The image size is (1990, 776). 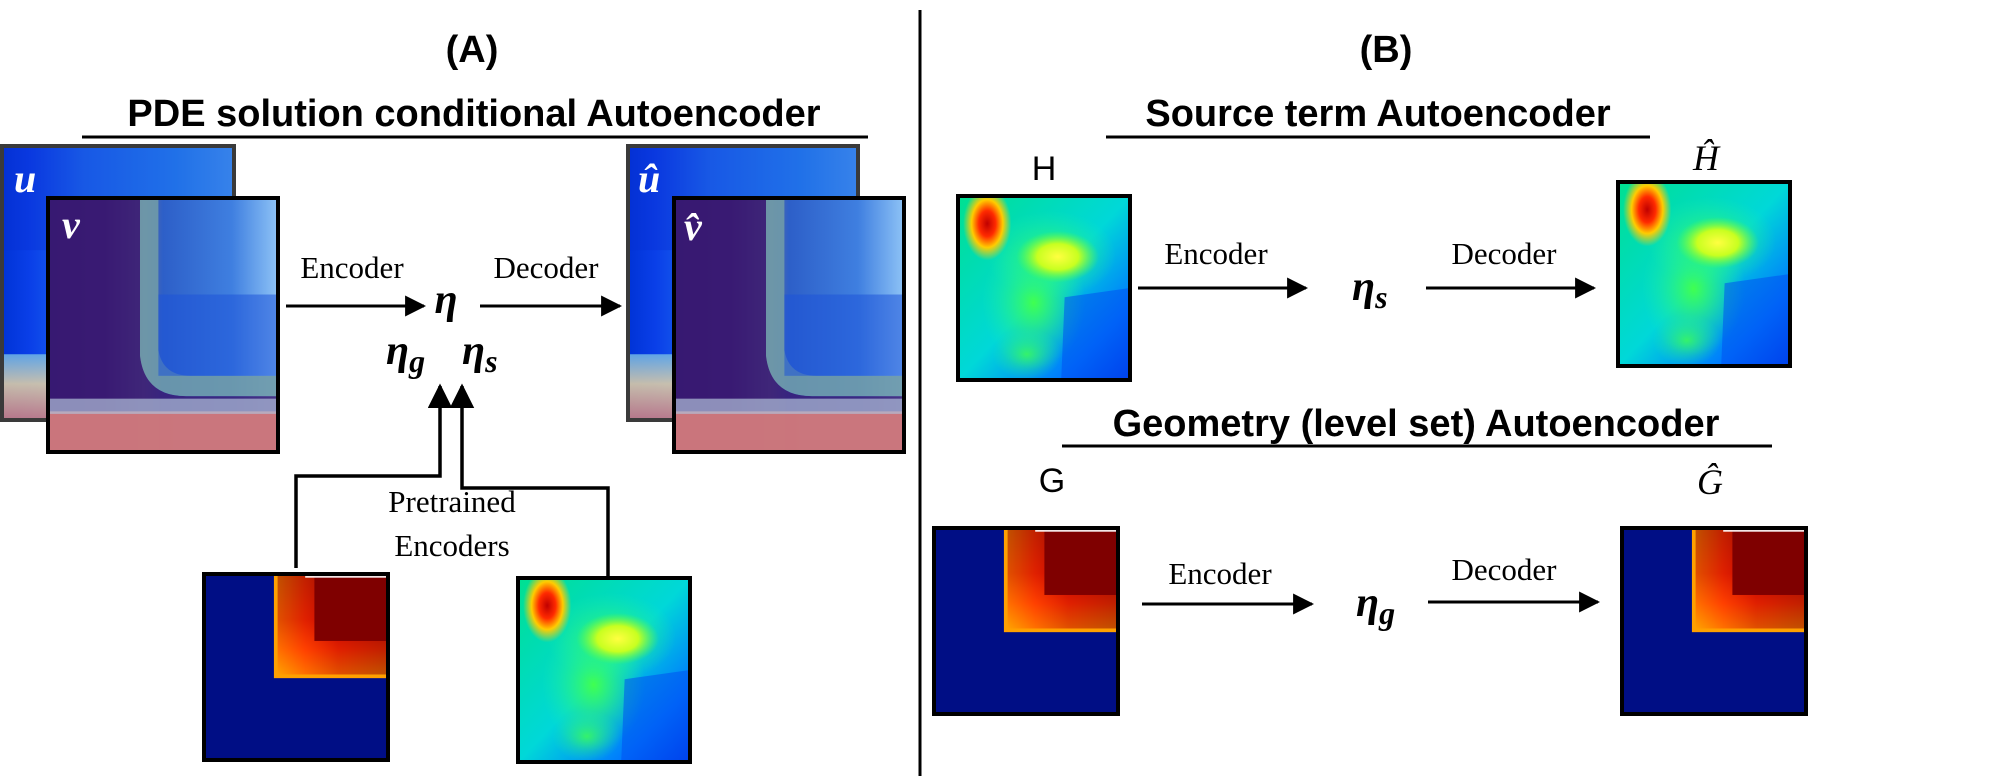 I want to click on pretrained-label-line1: Pretrained, so click(x=452, y=501).